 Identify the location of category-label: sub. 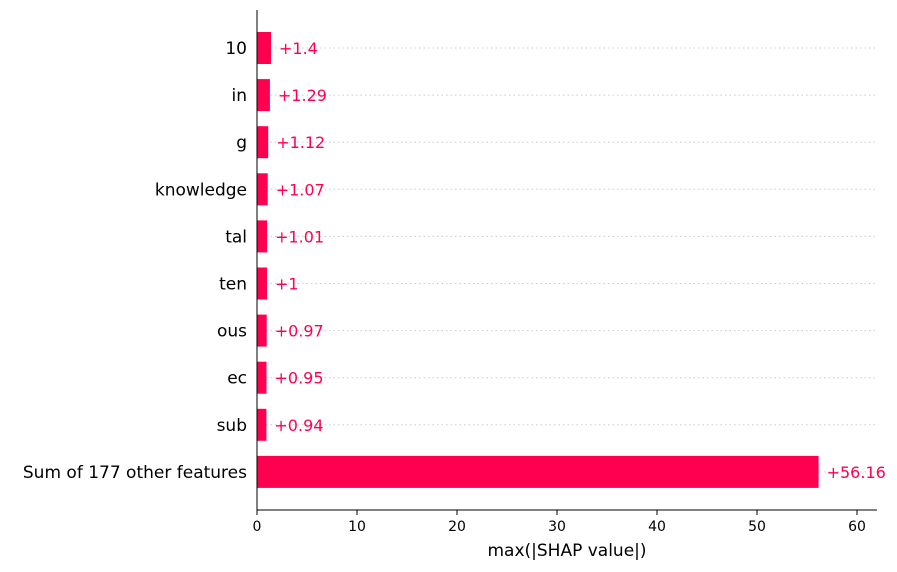
(232, 426).